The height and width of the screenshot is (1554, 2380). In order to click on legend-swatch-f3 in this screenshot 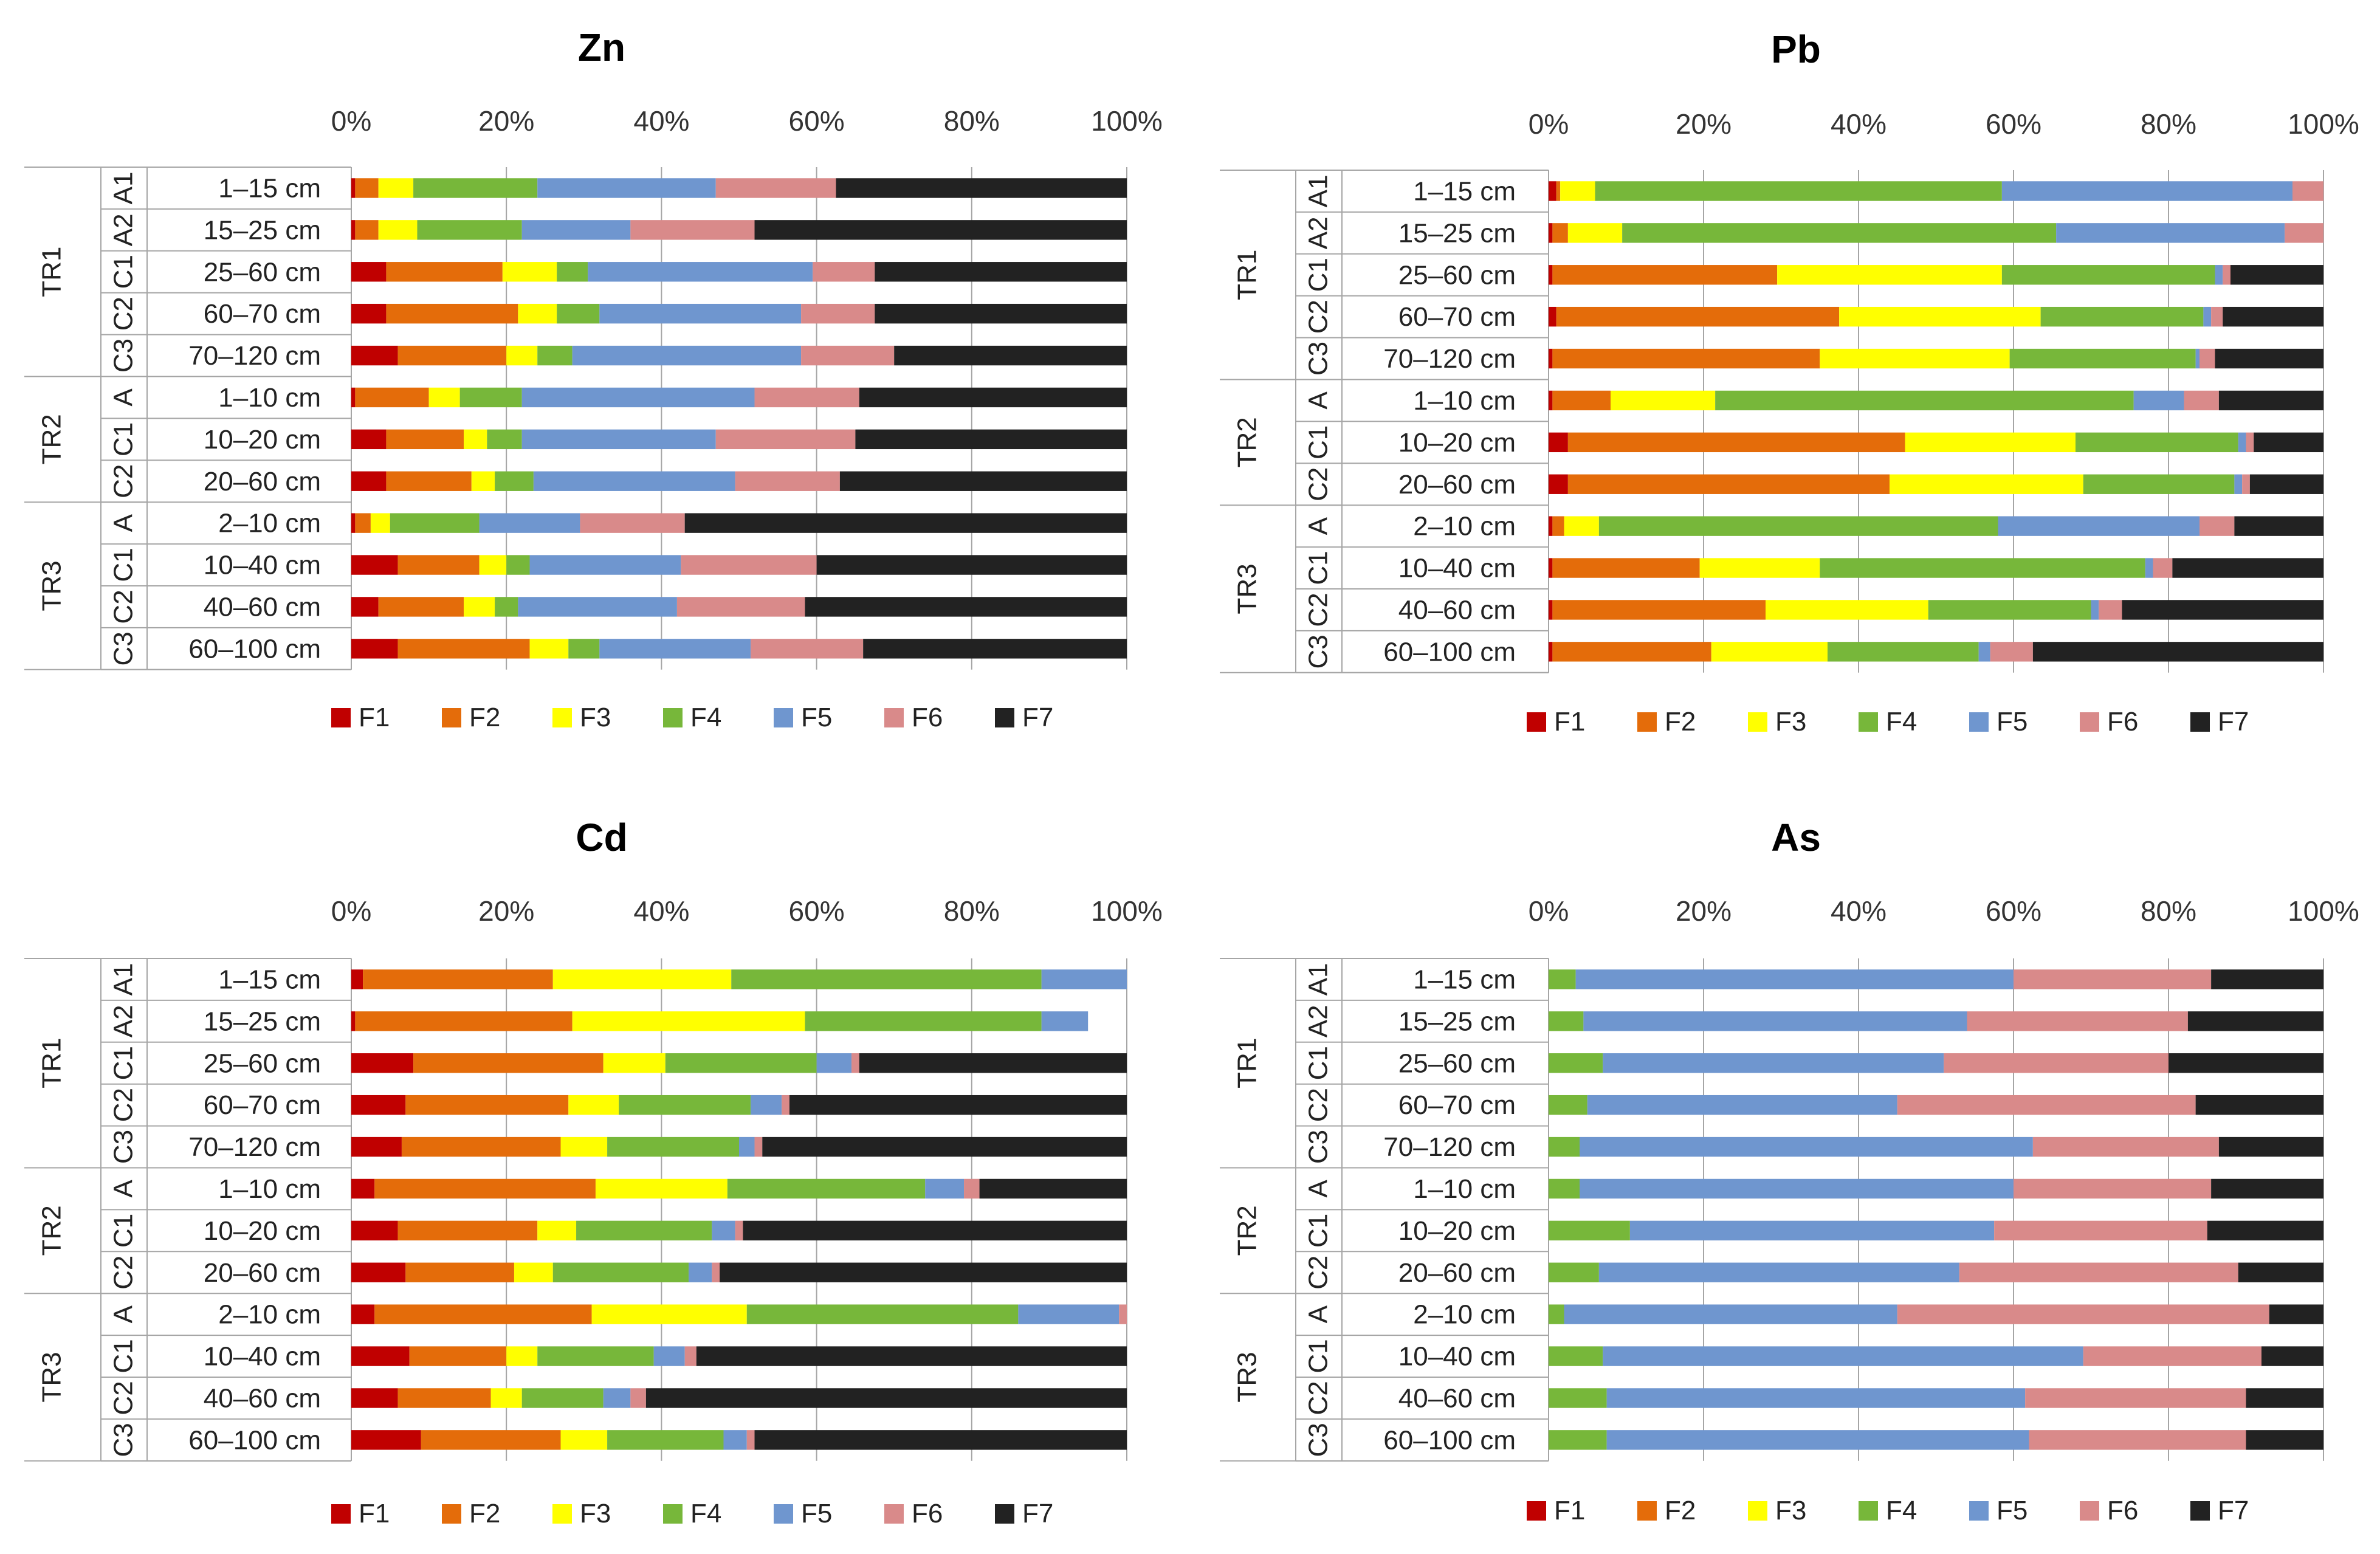, I will do `click(1757, 722)`.